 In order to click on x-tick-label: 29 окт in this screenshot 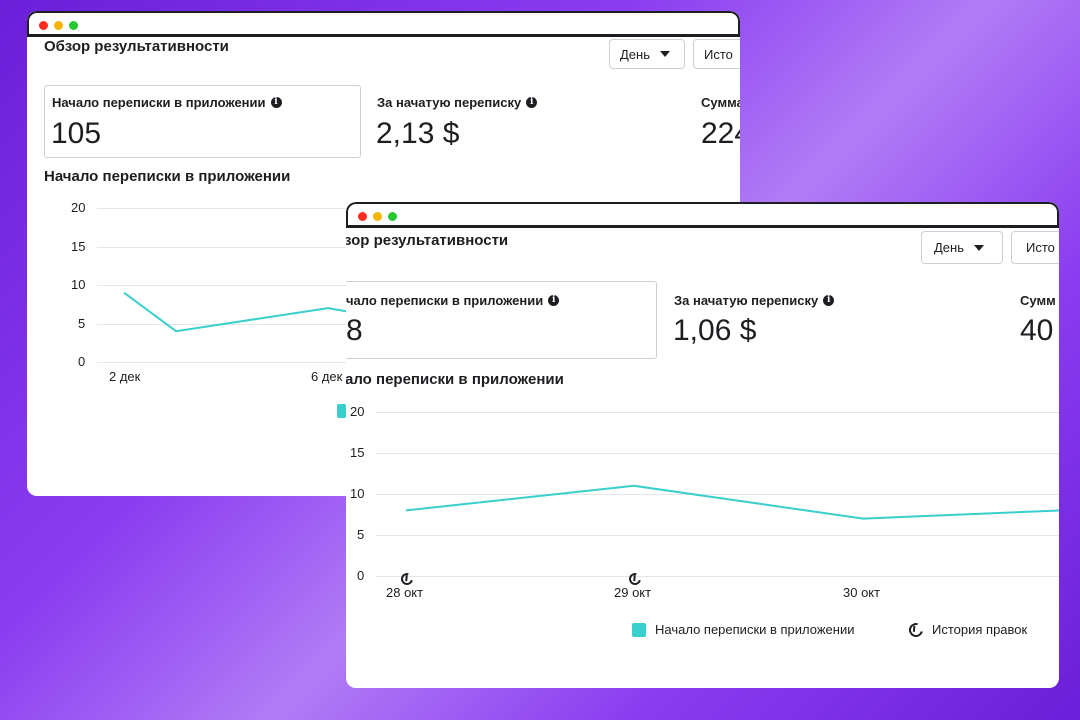, I will do `click(633, 592)`.